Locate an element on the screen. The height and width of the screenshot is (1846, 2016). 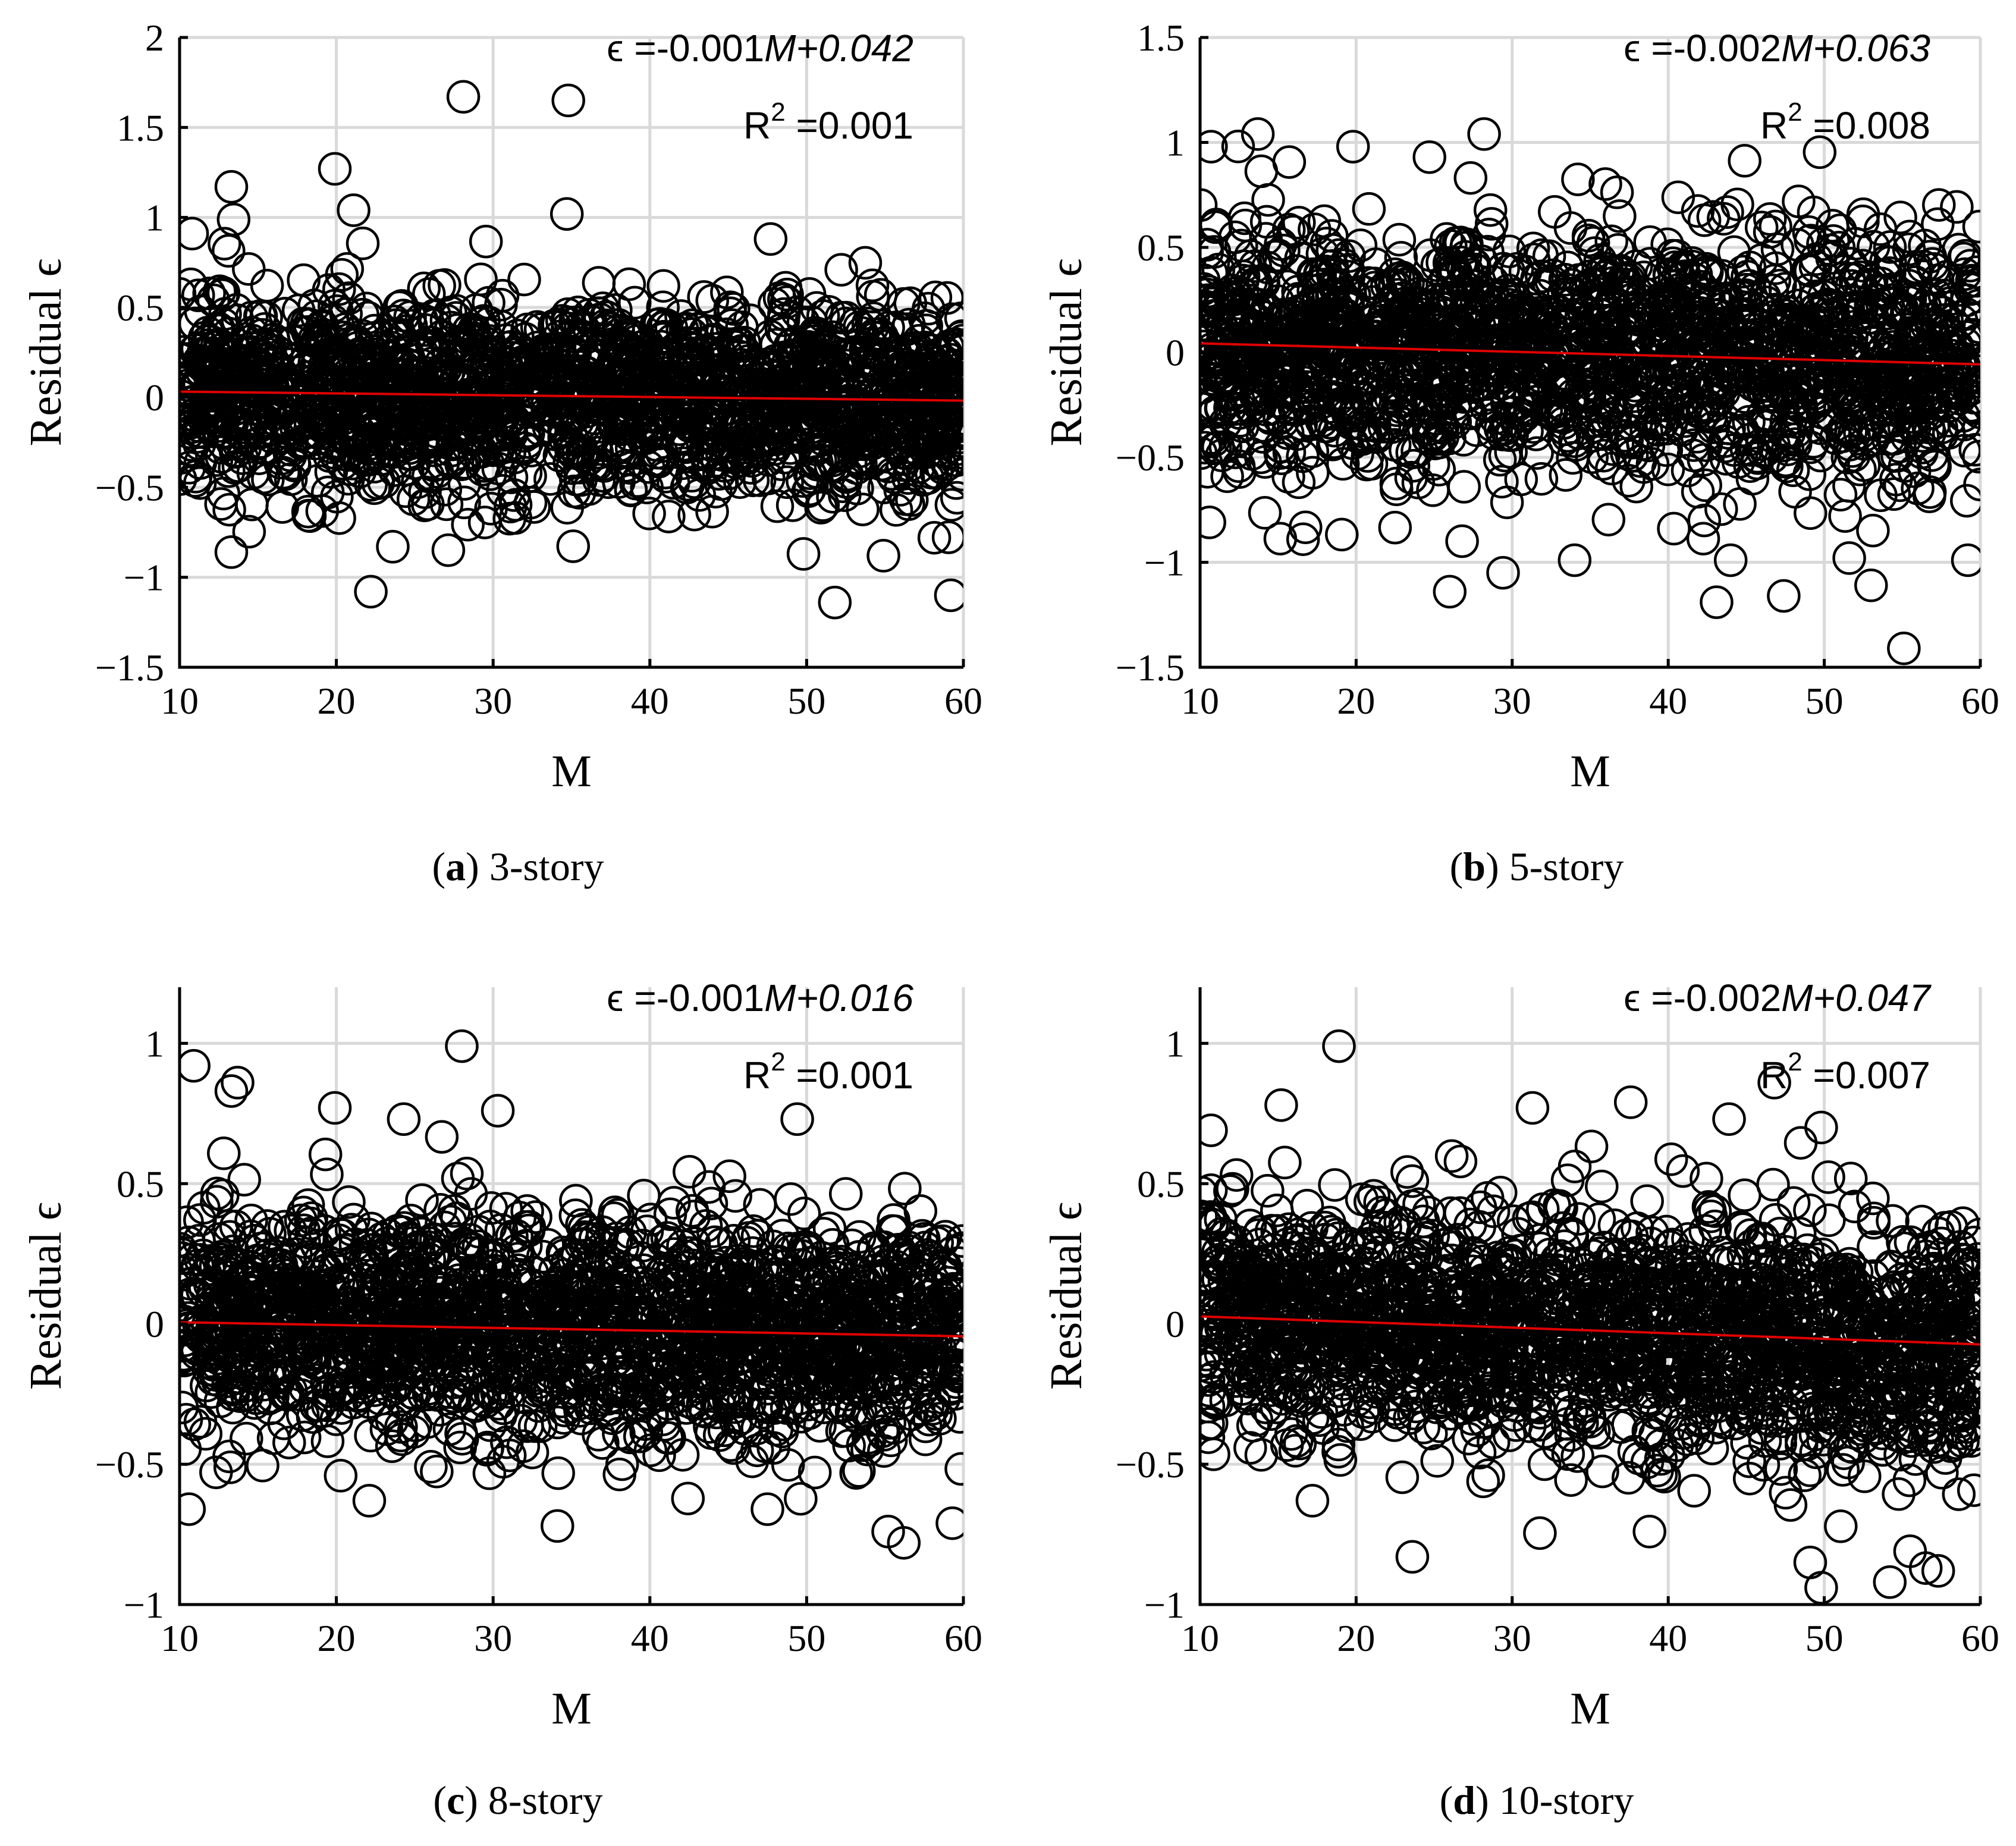
equation-intercept: +0.063 is located at coordinates (1871, 48).